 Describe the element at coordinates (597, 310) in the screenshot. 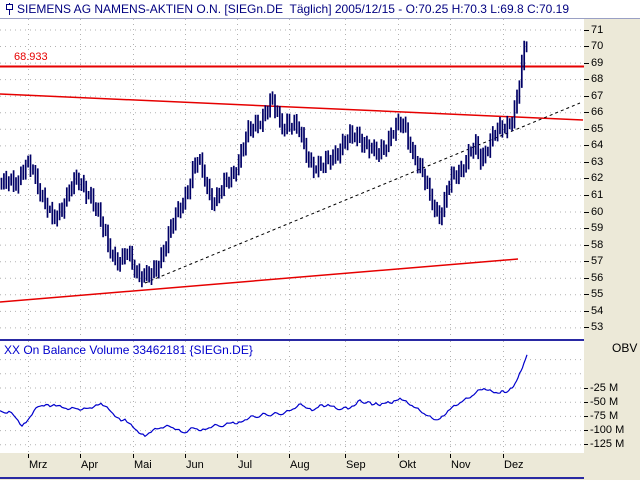

I see `price-tick-label: 54` at that location.